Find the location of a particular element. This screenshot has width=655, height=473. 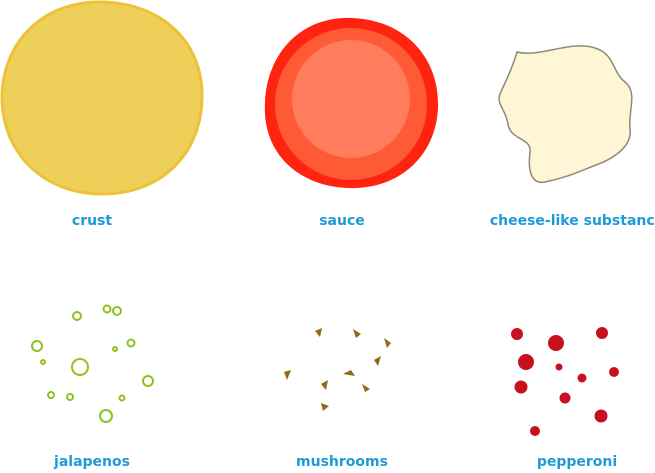

cheese-label: cheese-like substance is located at coordinates (572, 221).